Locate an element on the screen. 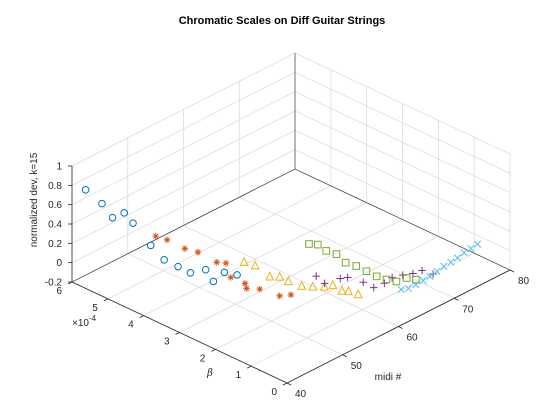  y-axis-exponent: ×10⁻⁴ is located at coordinates (84, 321).